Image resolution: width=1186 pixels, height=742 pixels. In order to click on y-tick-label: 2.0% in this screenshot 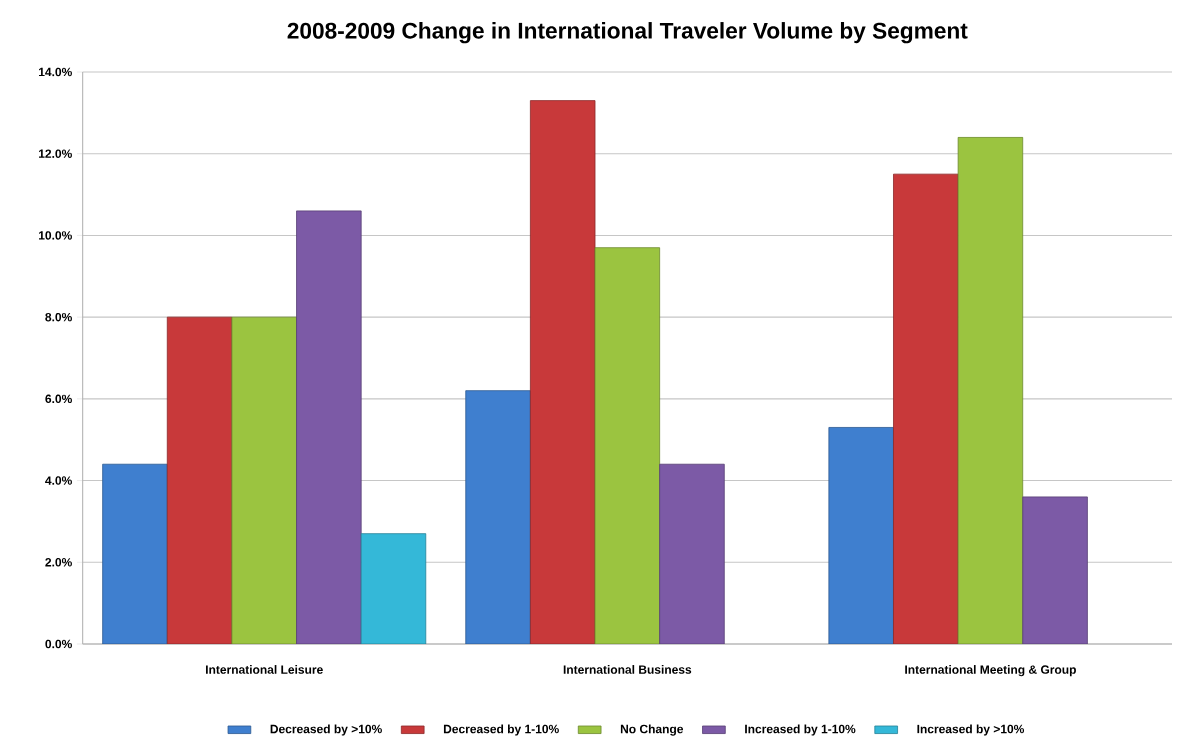, I will do `click(58, 562)`.